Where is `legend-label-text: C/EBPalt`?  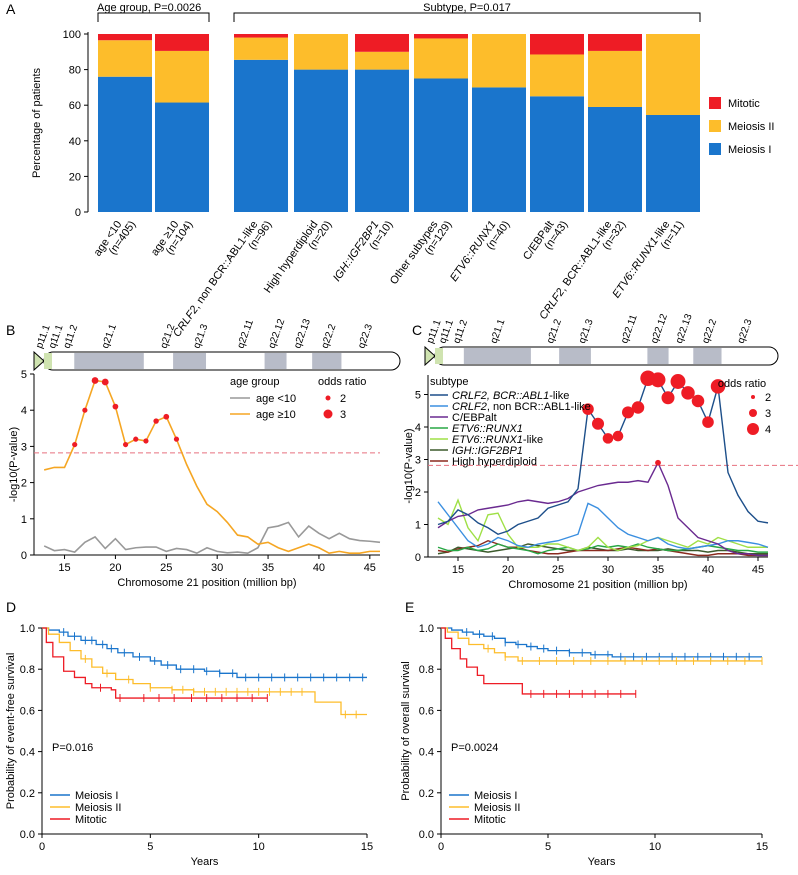 legend-label-text: C/EBPalt is located at coordinates (474, 418).